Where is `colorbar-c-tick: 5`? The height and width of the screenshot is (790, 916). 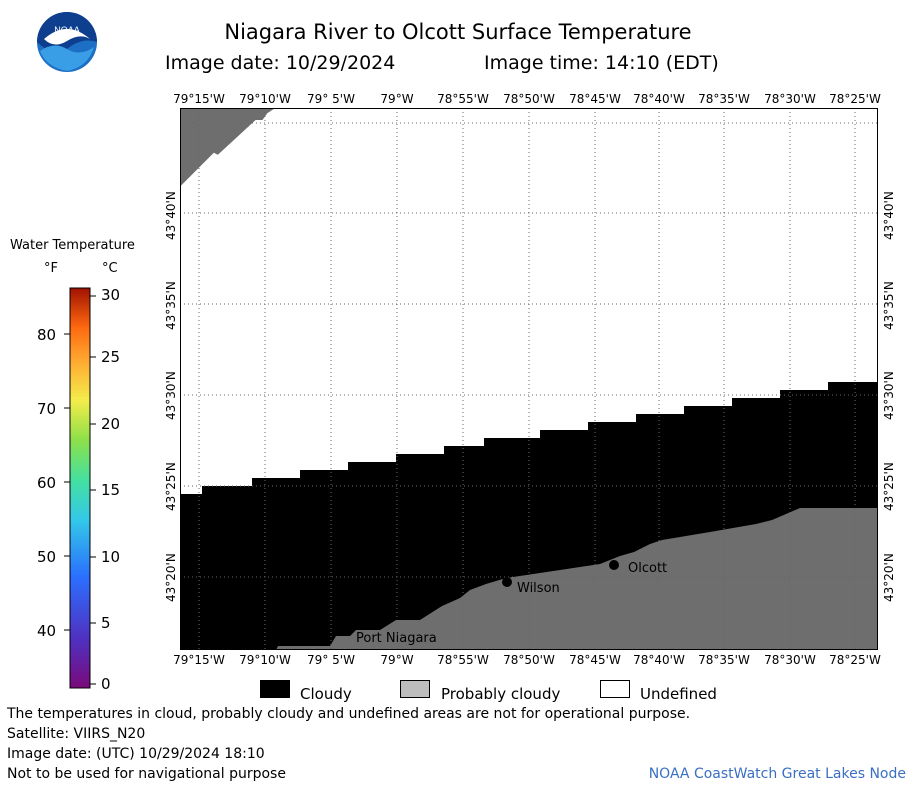 colorbar-c-tick: 5 is located at coordinates (106, 623).